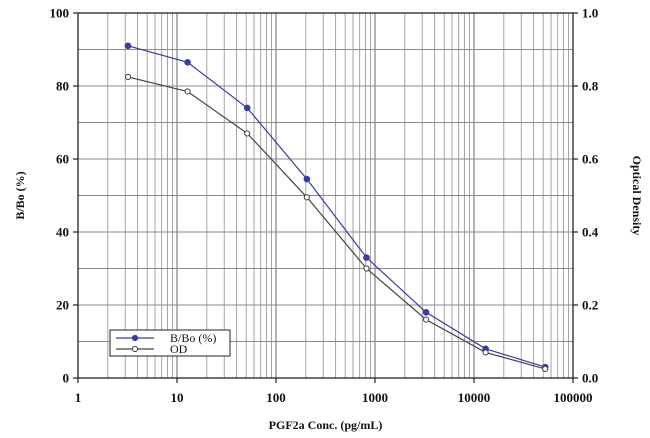 This screenshot has width=650, height=438. I want to click on y-axis-title: B/Bo (%), so click(20, 195).